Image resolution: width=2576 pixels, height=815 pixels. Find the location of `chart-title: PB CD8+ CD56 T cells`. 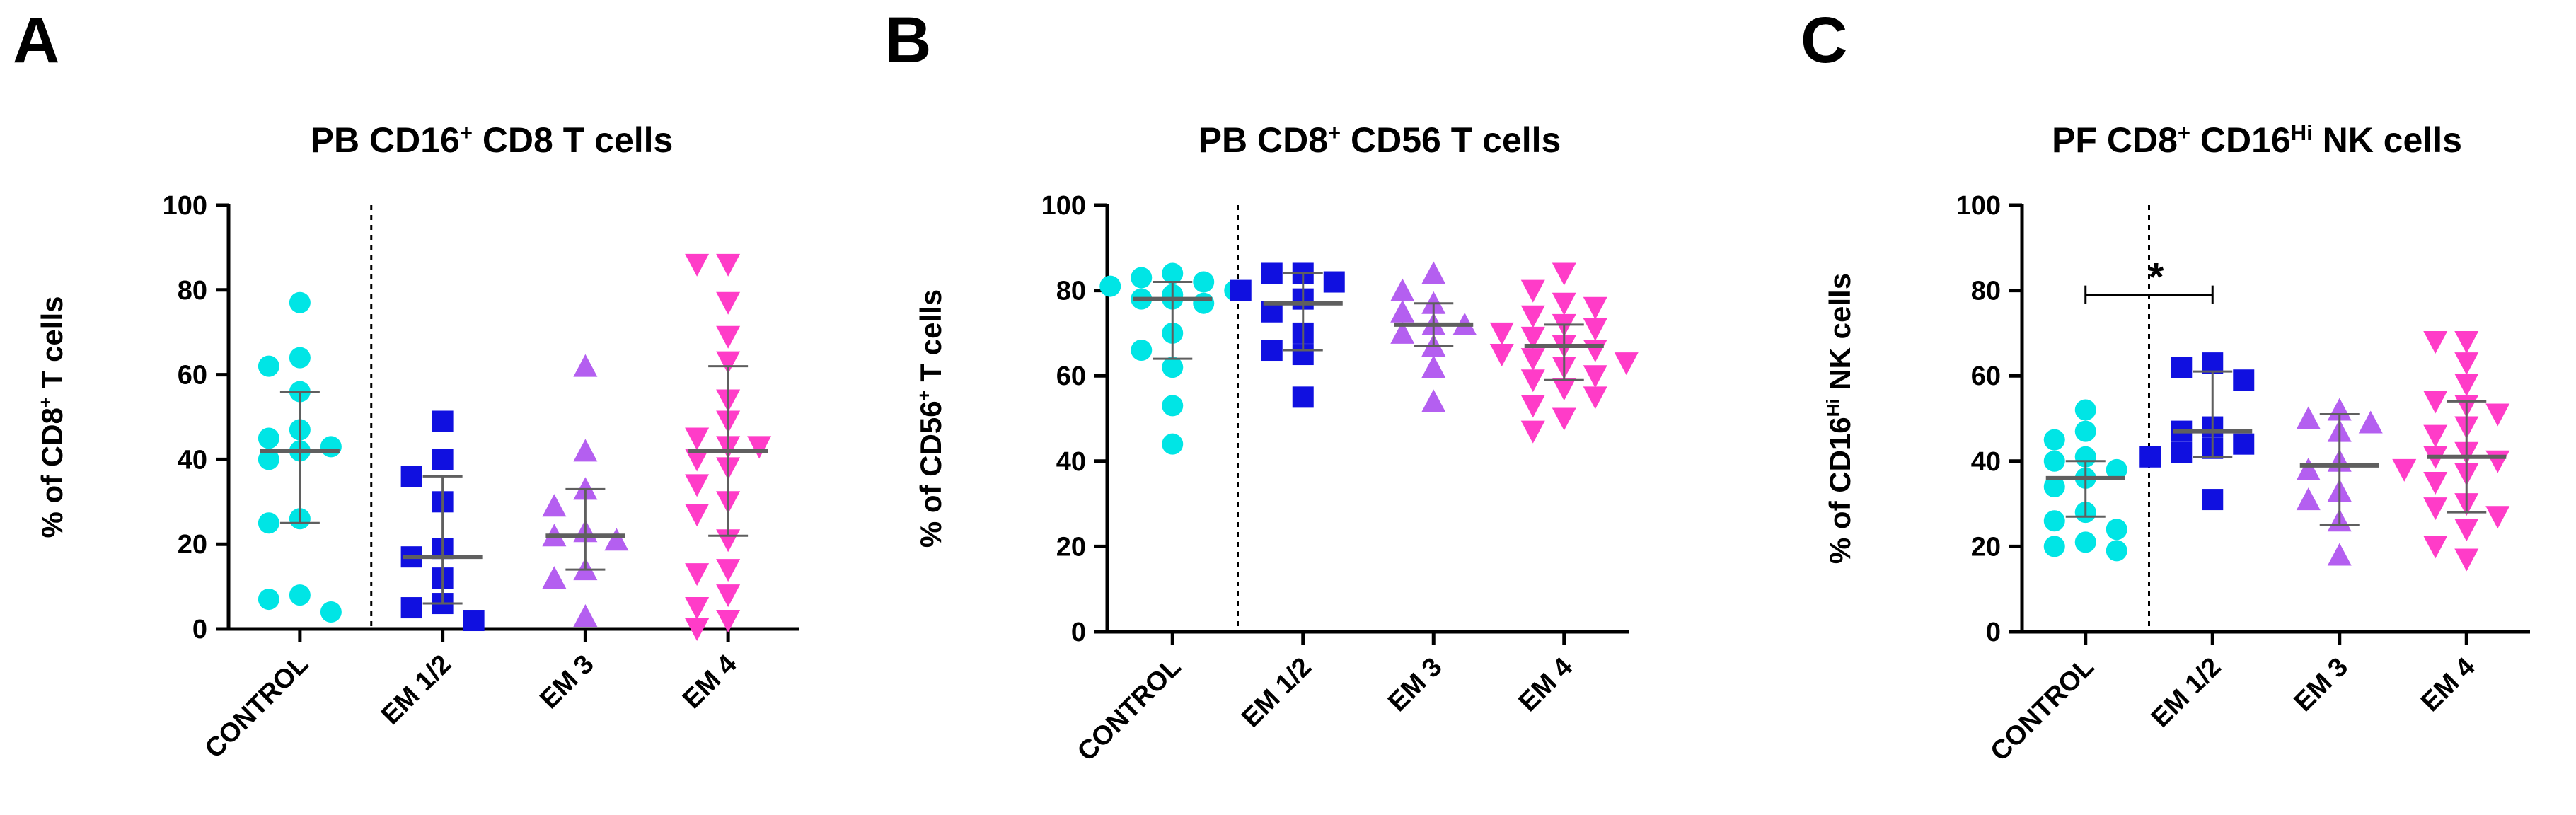

chart-title: PB CD8+ CD56 T cells is located at coordinates (1380, 141).